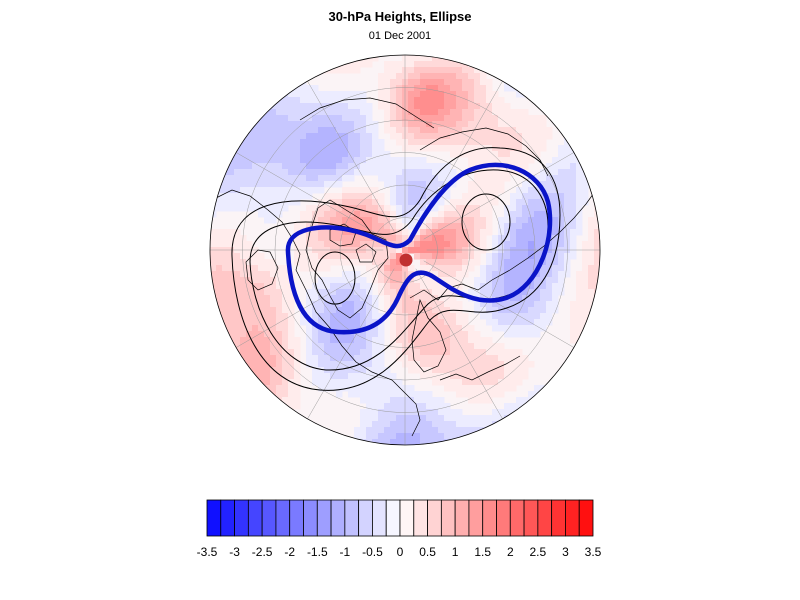 This screenshot has width=800, height=600. What do you see at coordinates (400, 552) in the screenshot?
I see `colorbar-tick-label: 0` at bounding box center [400, 552].